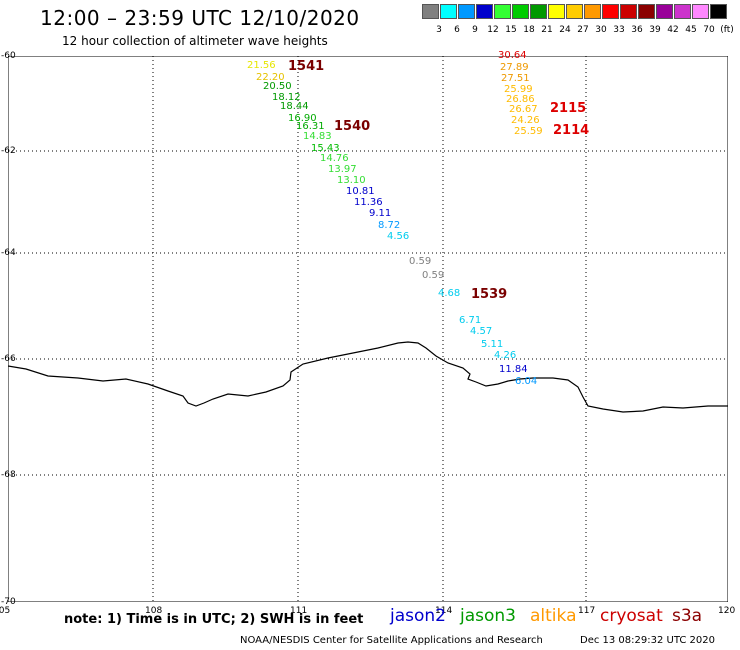 The width and height of the screenshot is (740, 650). Describe the element at coordinates (389, 225) in the screenshot. I see `wave-height-value: 8.72` at that location.